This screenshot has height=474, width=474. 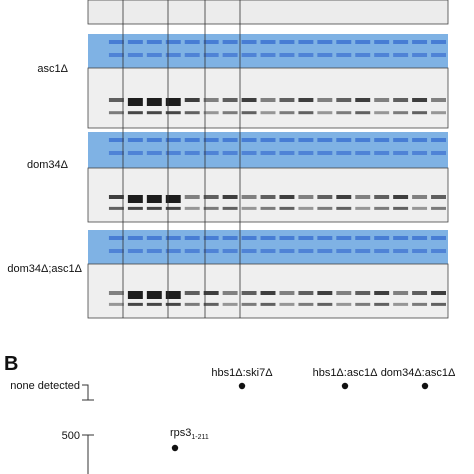 What do you see at coordinates (189, 434) in the screenshot?
I see `point-label: rps31-211` at bounding box center [189, 434].